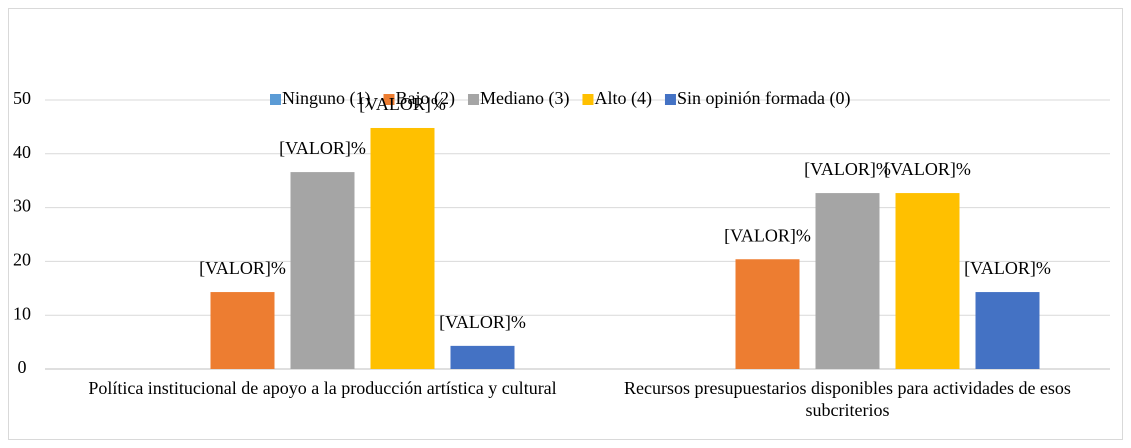  What do you see at coordinates (524, 98) in the screenshot?
I see `legend-label: Mediano (3)` at bounding box center [524, 98].